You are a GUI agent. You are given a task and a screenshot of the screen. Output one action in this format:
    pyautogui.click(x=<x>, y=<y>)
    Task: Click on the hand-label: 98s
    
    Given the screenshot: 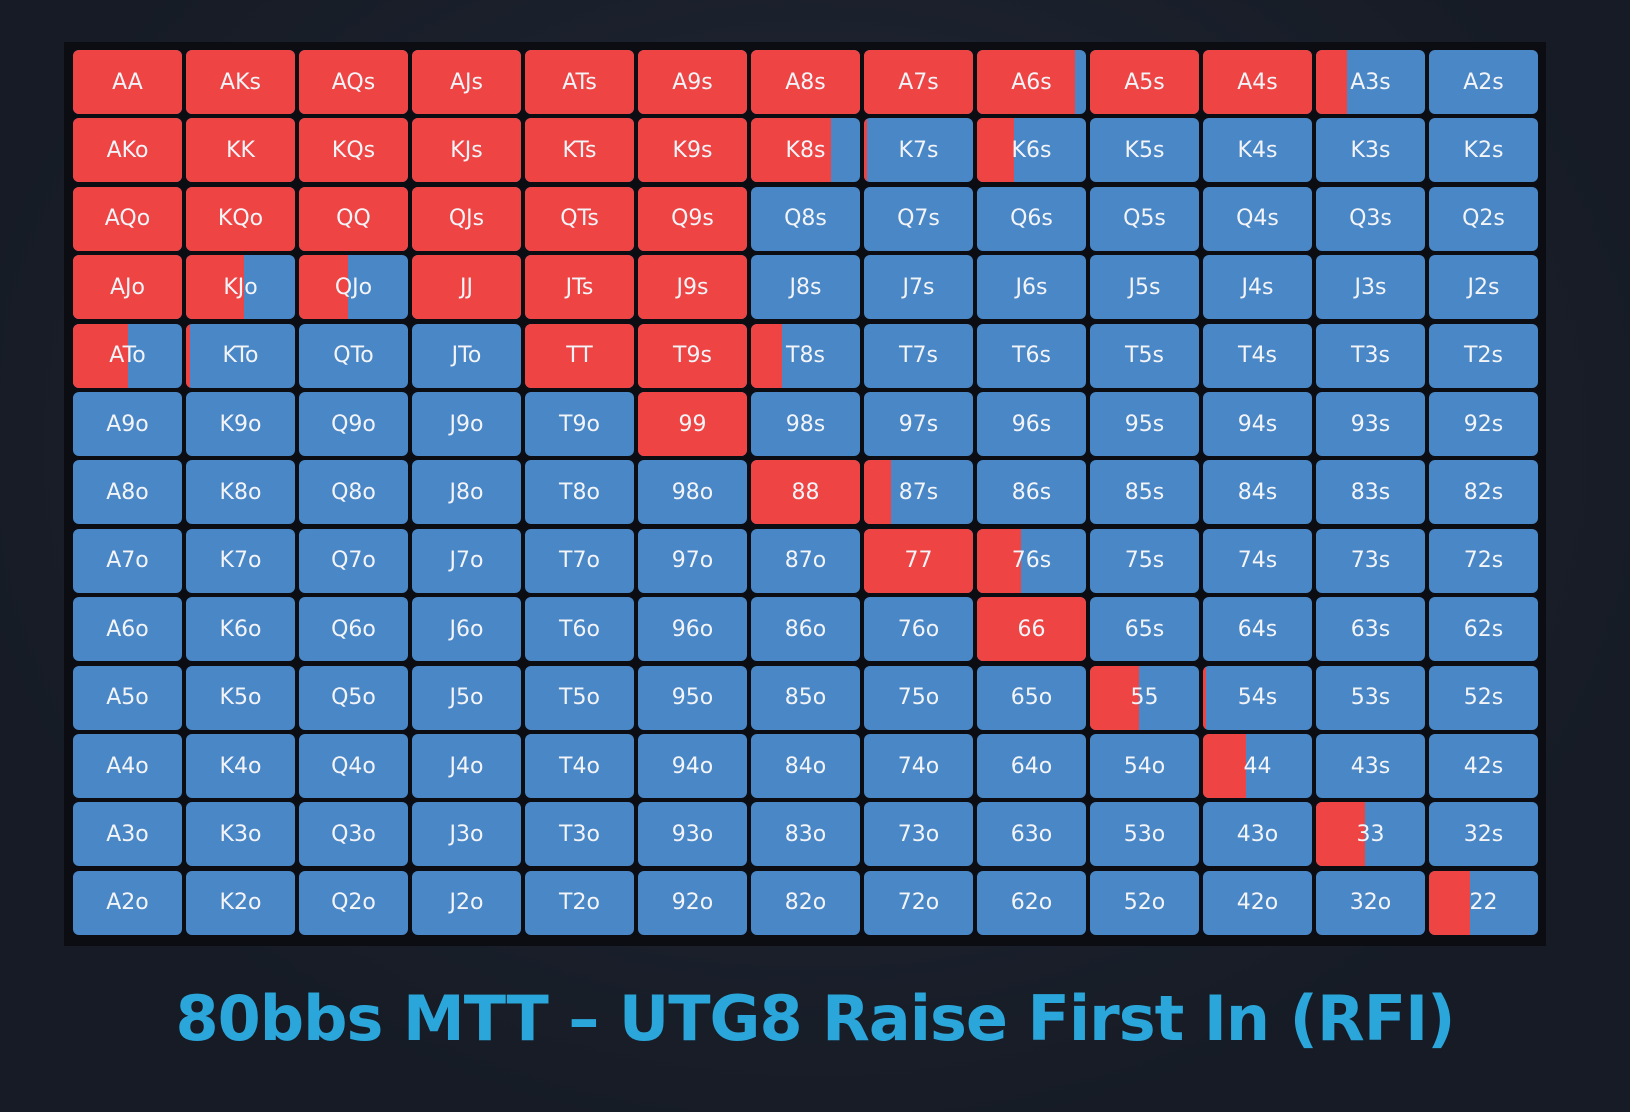 What is the action you would take?
    pyautogui.click(x=805, y=424)
    